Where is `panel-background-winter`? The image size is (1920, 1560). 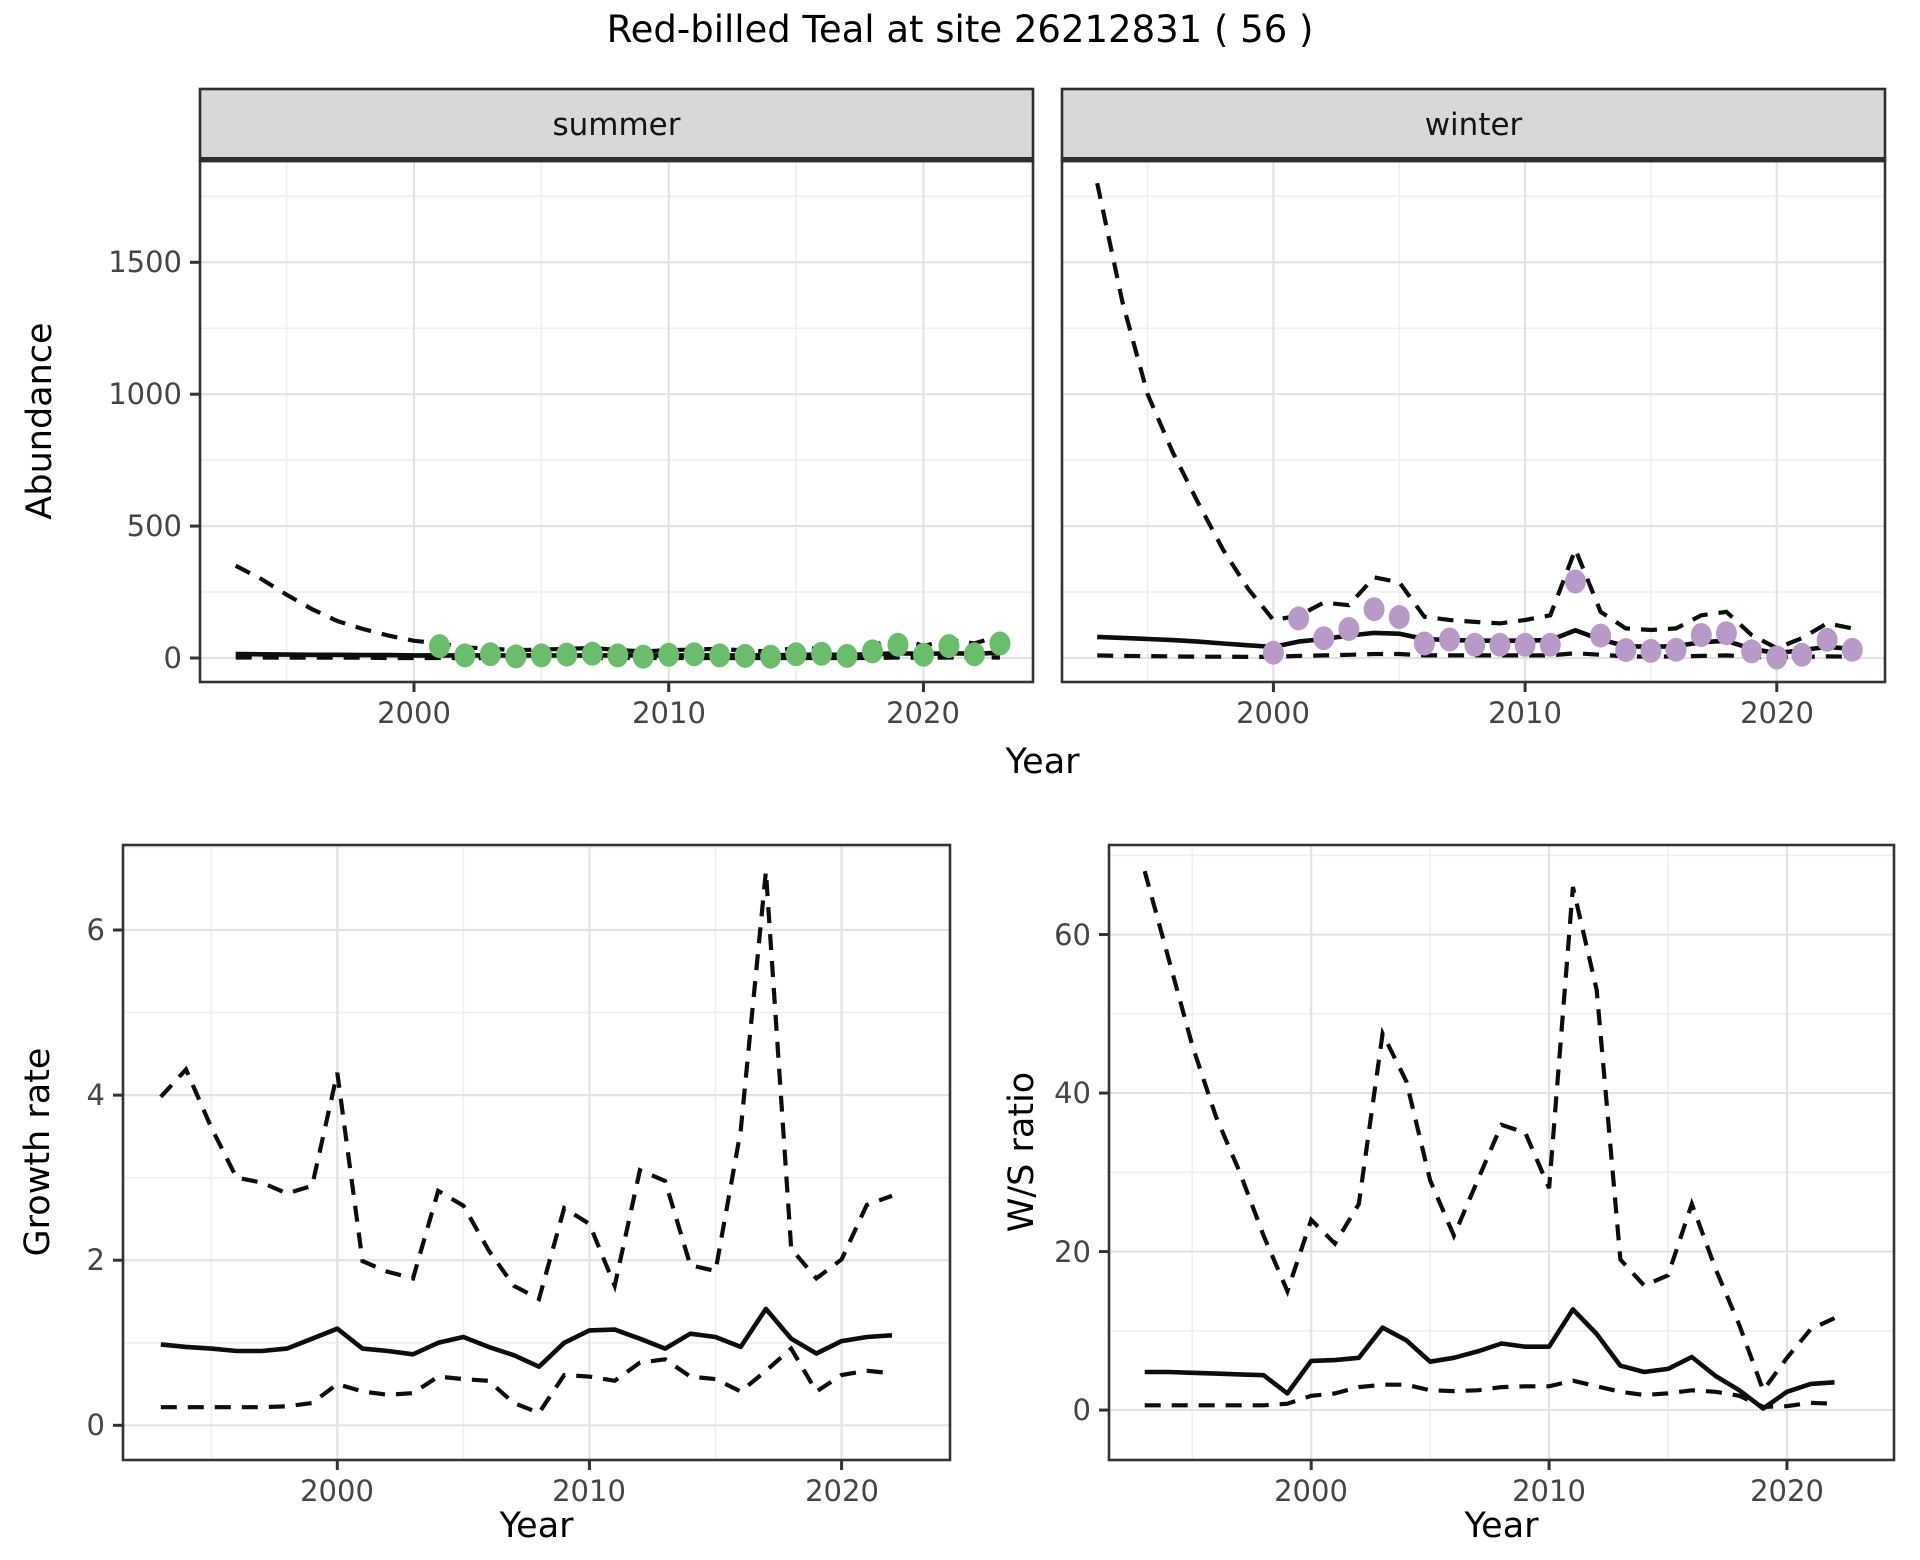
panel-background-winter is located at coordinates (1473, 421).